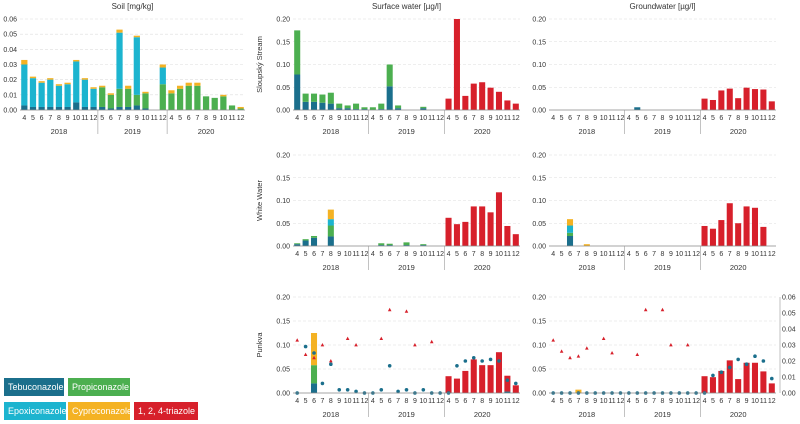  What do you see at coordinates (687, 254) in the screenshot?
I see `gw_white-month-label: 11` at bounding box center [687, 254].